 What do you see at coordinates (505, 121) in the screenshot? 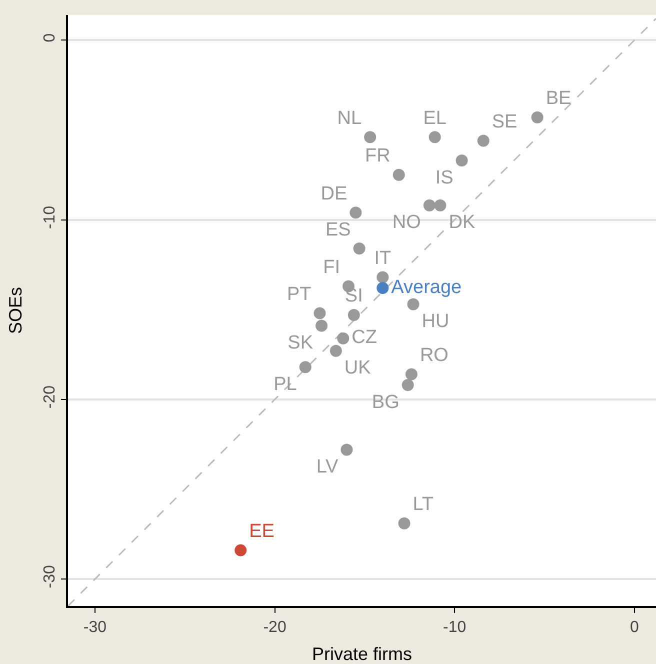
I see `series-label: SE` at bounding box center [505, 121].